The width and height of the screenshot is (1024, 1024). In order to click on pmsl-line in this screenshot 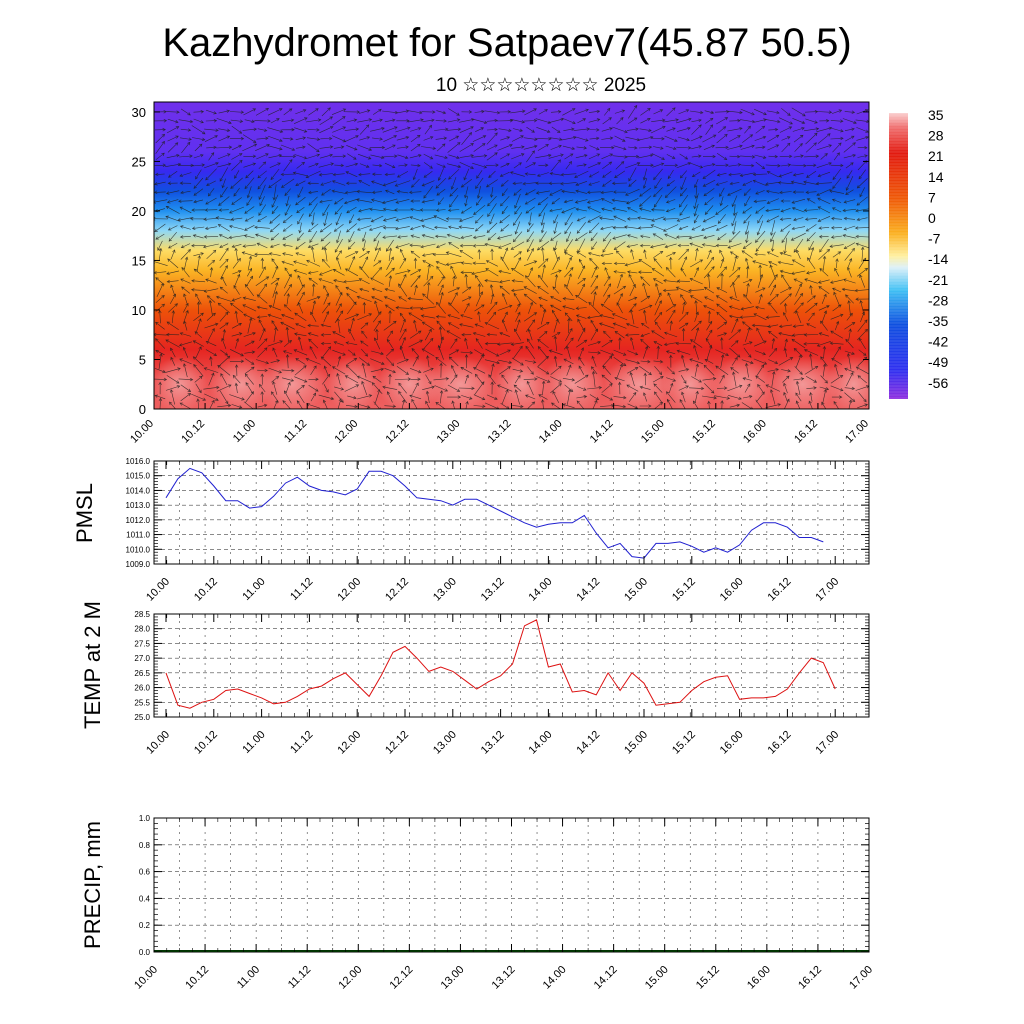, I will do `click(494, 513)`.